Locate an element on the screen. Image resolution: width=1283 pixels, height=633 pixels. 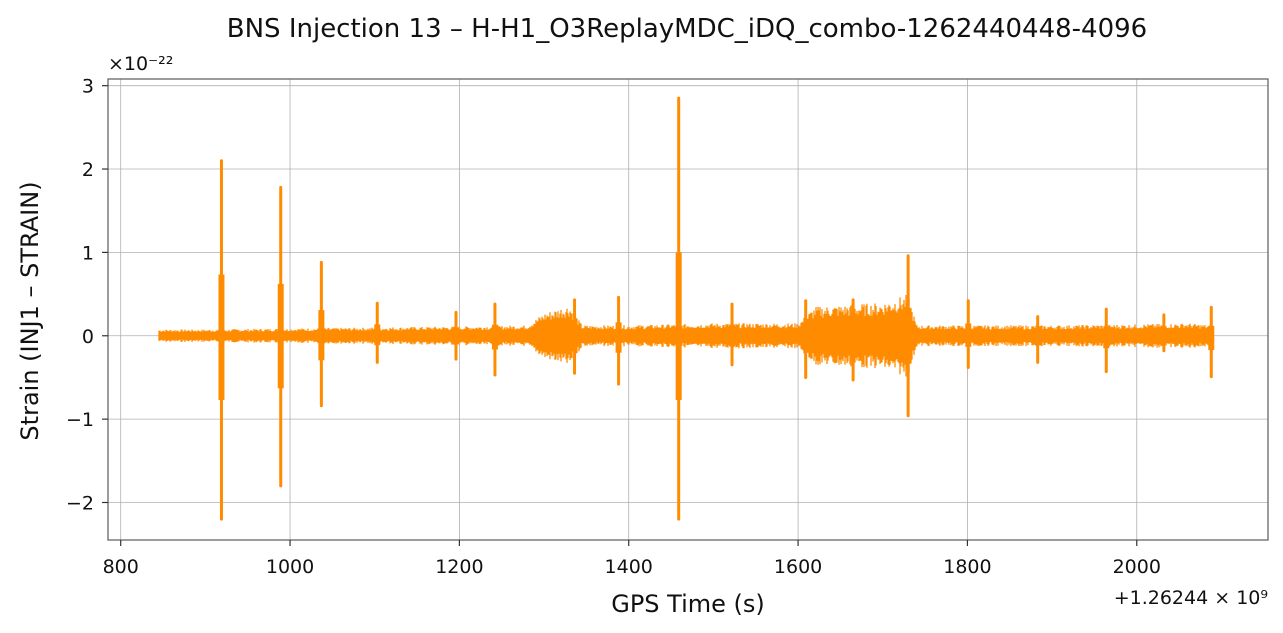
y-tick-label: 0 is located at coordinates (88, 337).